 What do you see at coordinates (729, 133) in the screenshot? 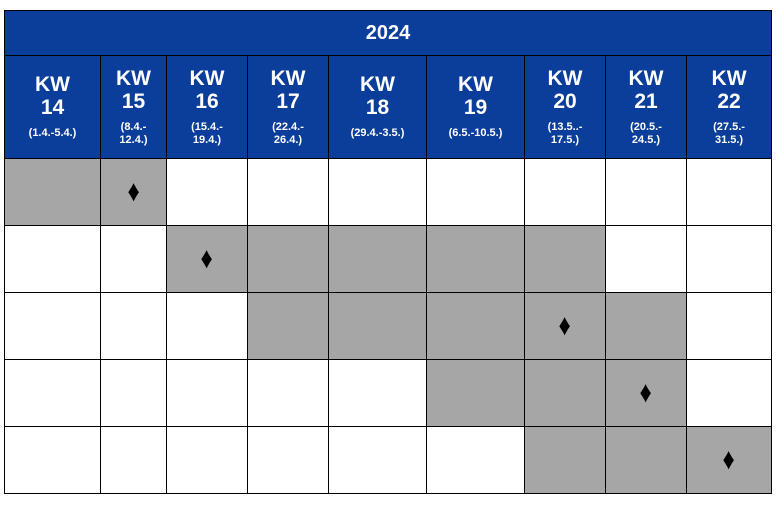
I see `week-date-range: (27.5.- 31.5.)` at bounding box center [729, 133].